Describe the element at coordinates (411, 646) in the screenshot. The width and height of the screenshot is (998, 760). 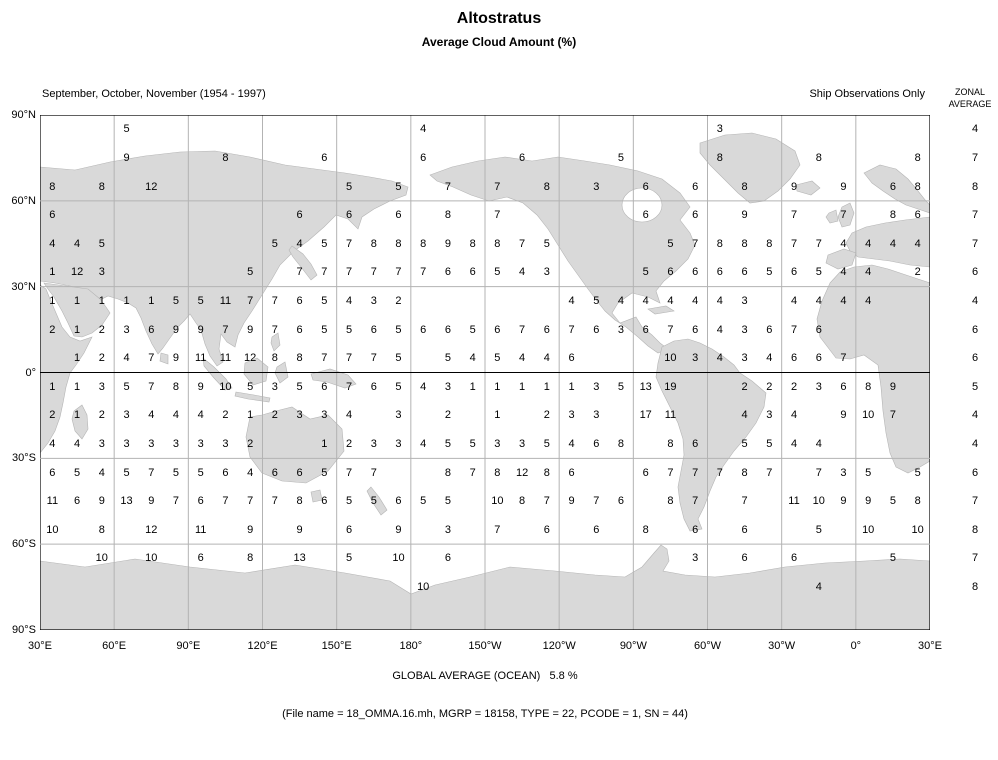
I see `longitude-tick-label: 180°` at that location.